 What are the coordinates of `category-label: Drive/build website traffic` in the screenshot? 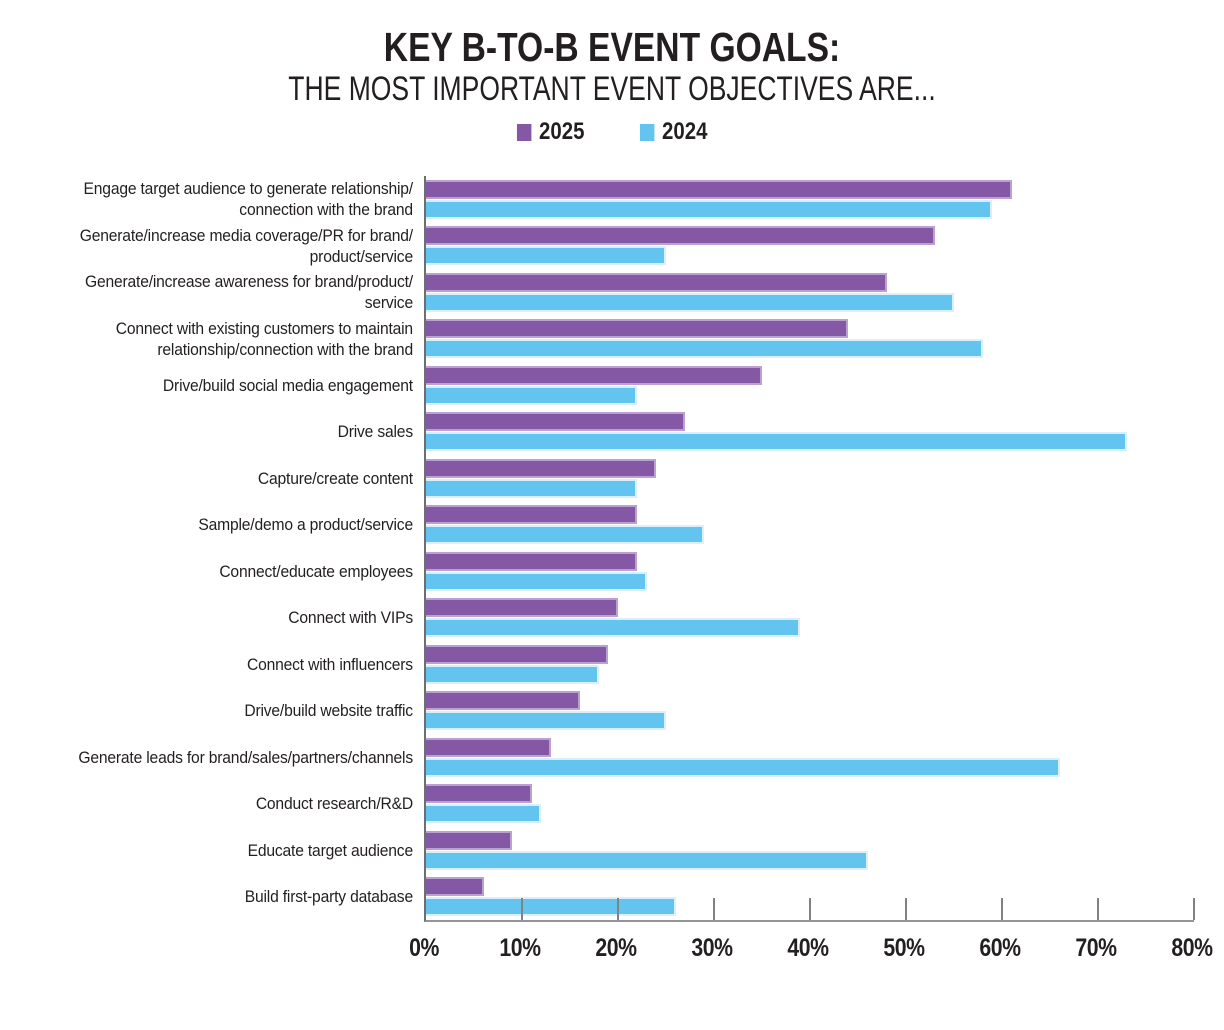 It's located at (328, 711).